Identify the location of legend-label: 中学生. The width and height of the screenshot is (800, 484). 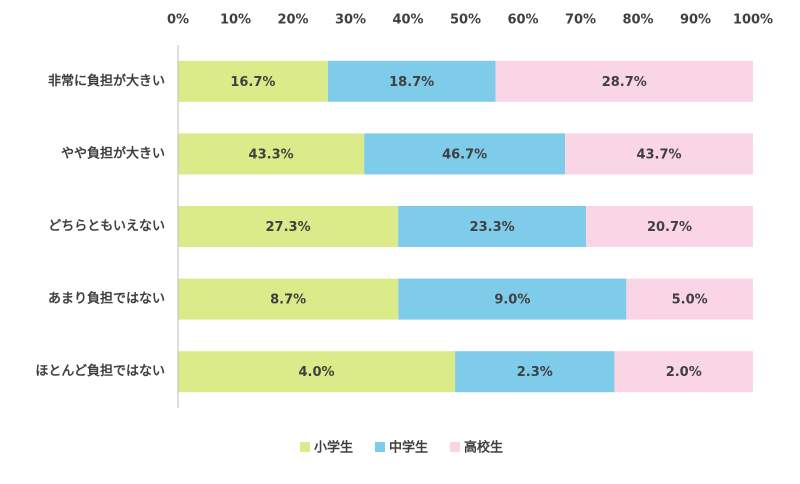
(408, 448).